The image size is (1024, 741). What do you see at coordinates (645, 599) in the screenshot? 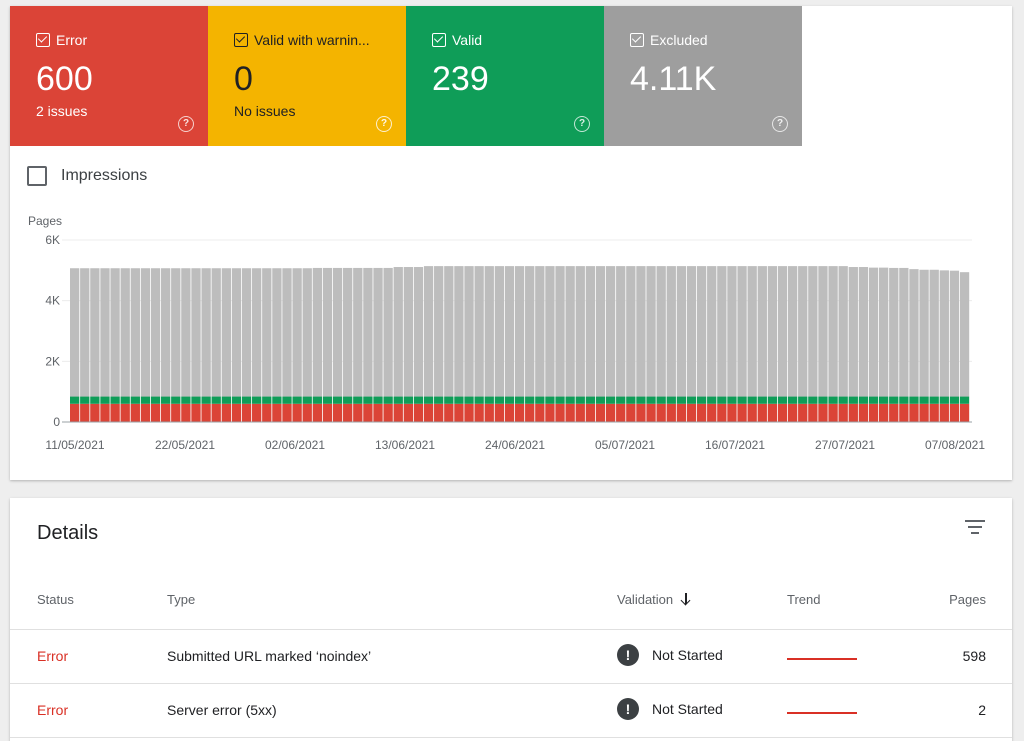
I see `header-validation-label: Validation` at bounding box center [645, 599].